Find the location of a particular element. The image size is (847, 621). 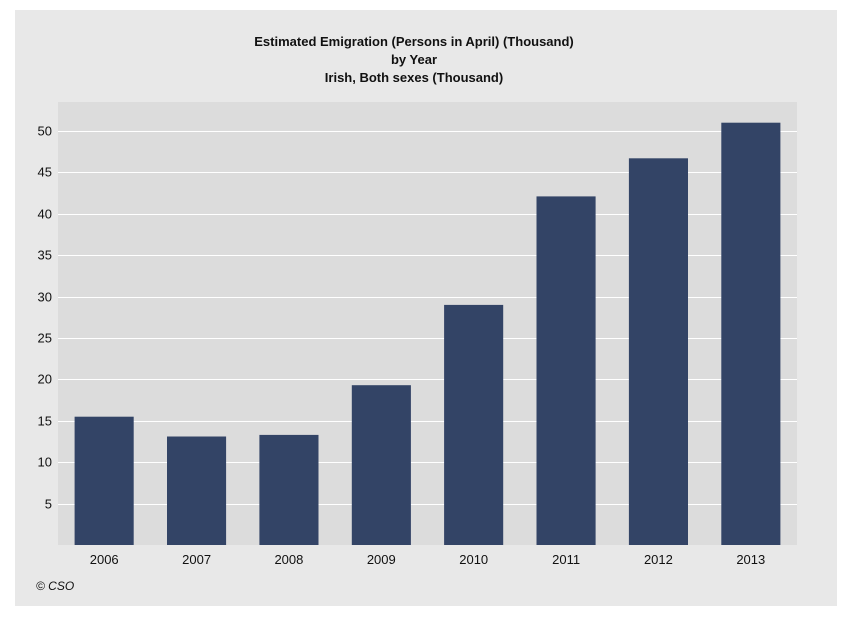

x-tick-label: 2010 is located at coordinates (473, 559).